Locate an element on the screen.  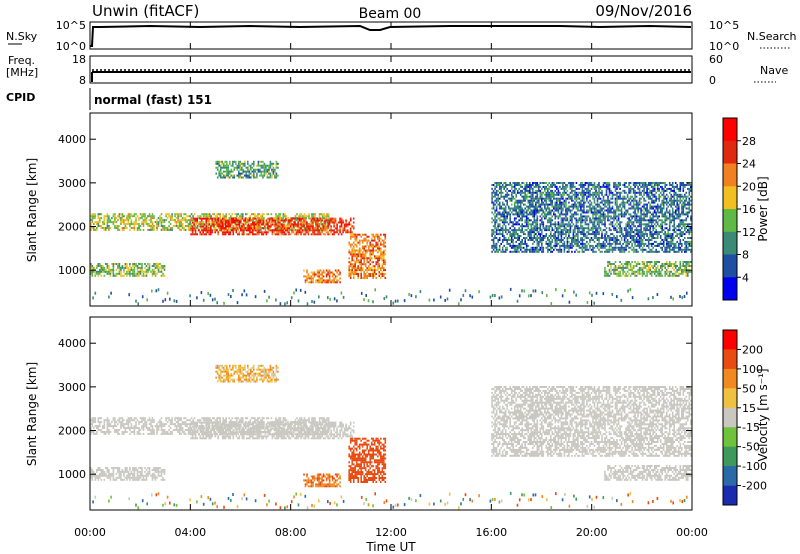
freq-left-tick-top: 18 is located at coordinates (79, 59).